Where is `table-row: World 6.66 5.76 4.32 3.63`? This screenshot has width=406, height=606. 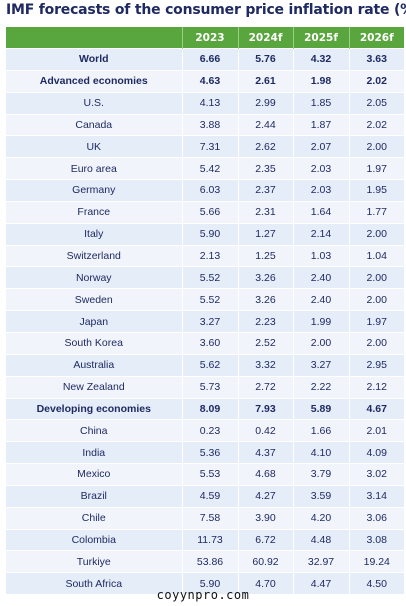 table-row: World 6.66 5.76 4.32 3.63 is located at coordinates (205, 59).